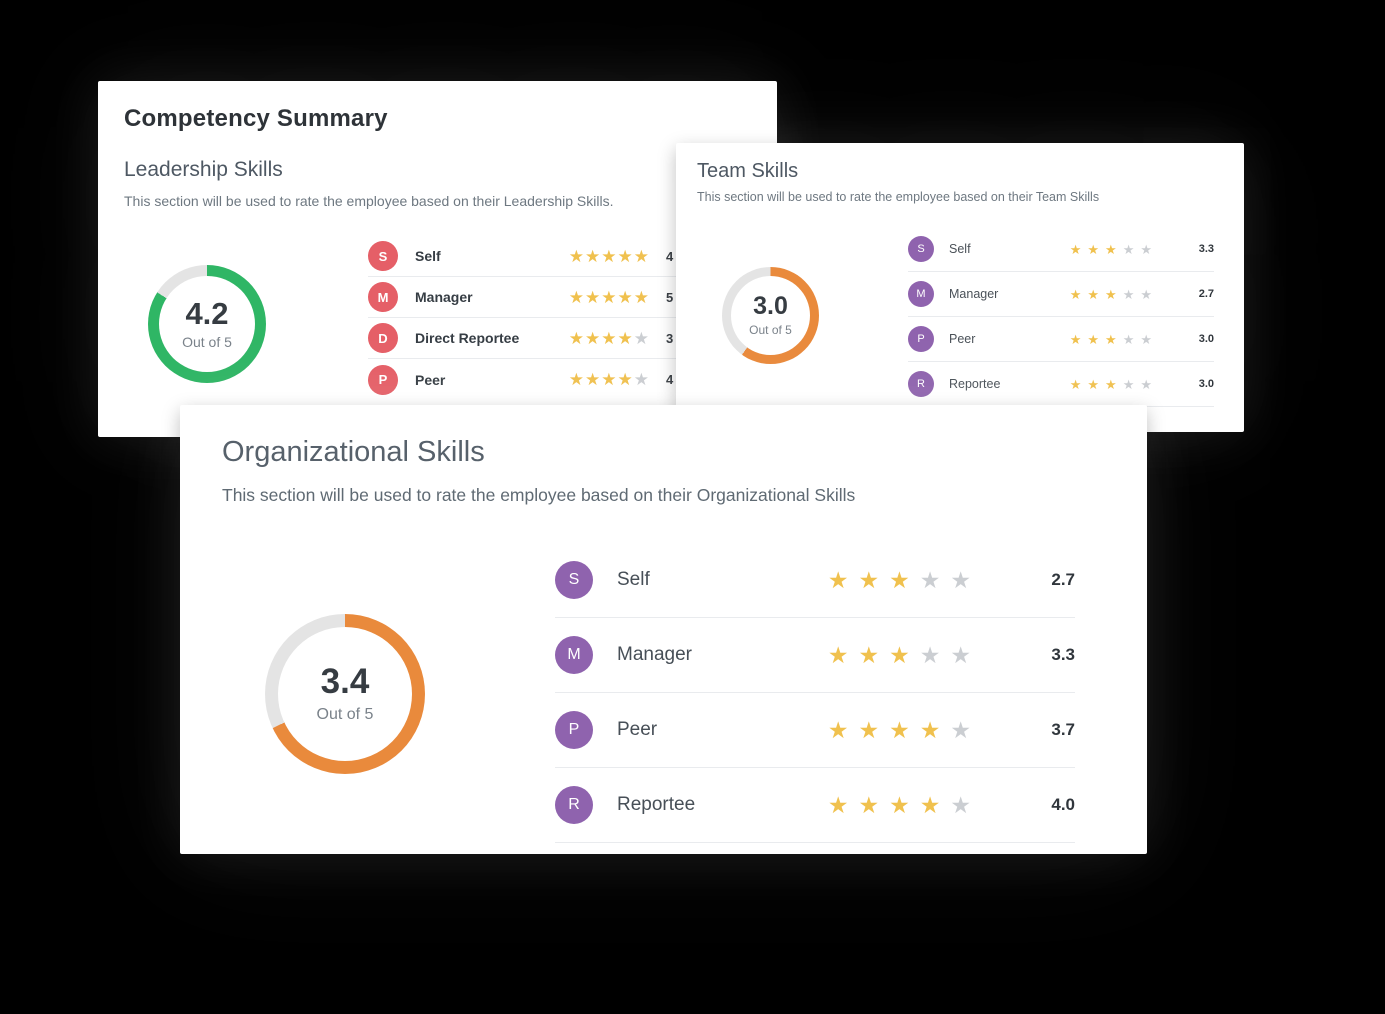 The width and height of the screenshot is (1385, 1014). Describe the element at coordinates (1061, 384) in the screenshot. I see `rating-row-reportee: R Reportee ★ ★ ★ ★ ★ 3.0` at that location.